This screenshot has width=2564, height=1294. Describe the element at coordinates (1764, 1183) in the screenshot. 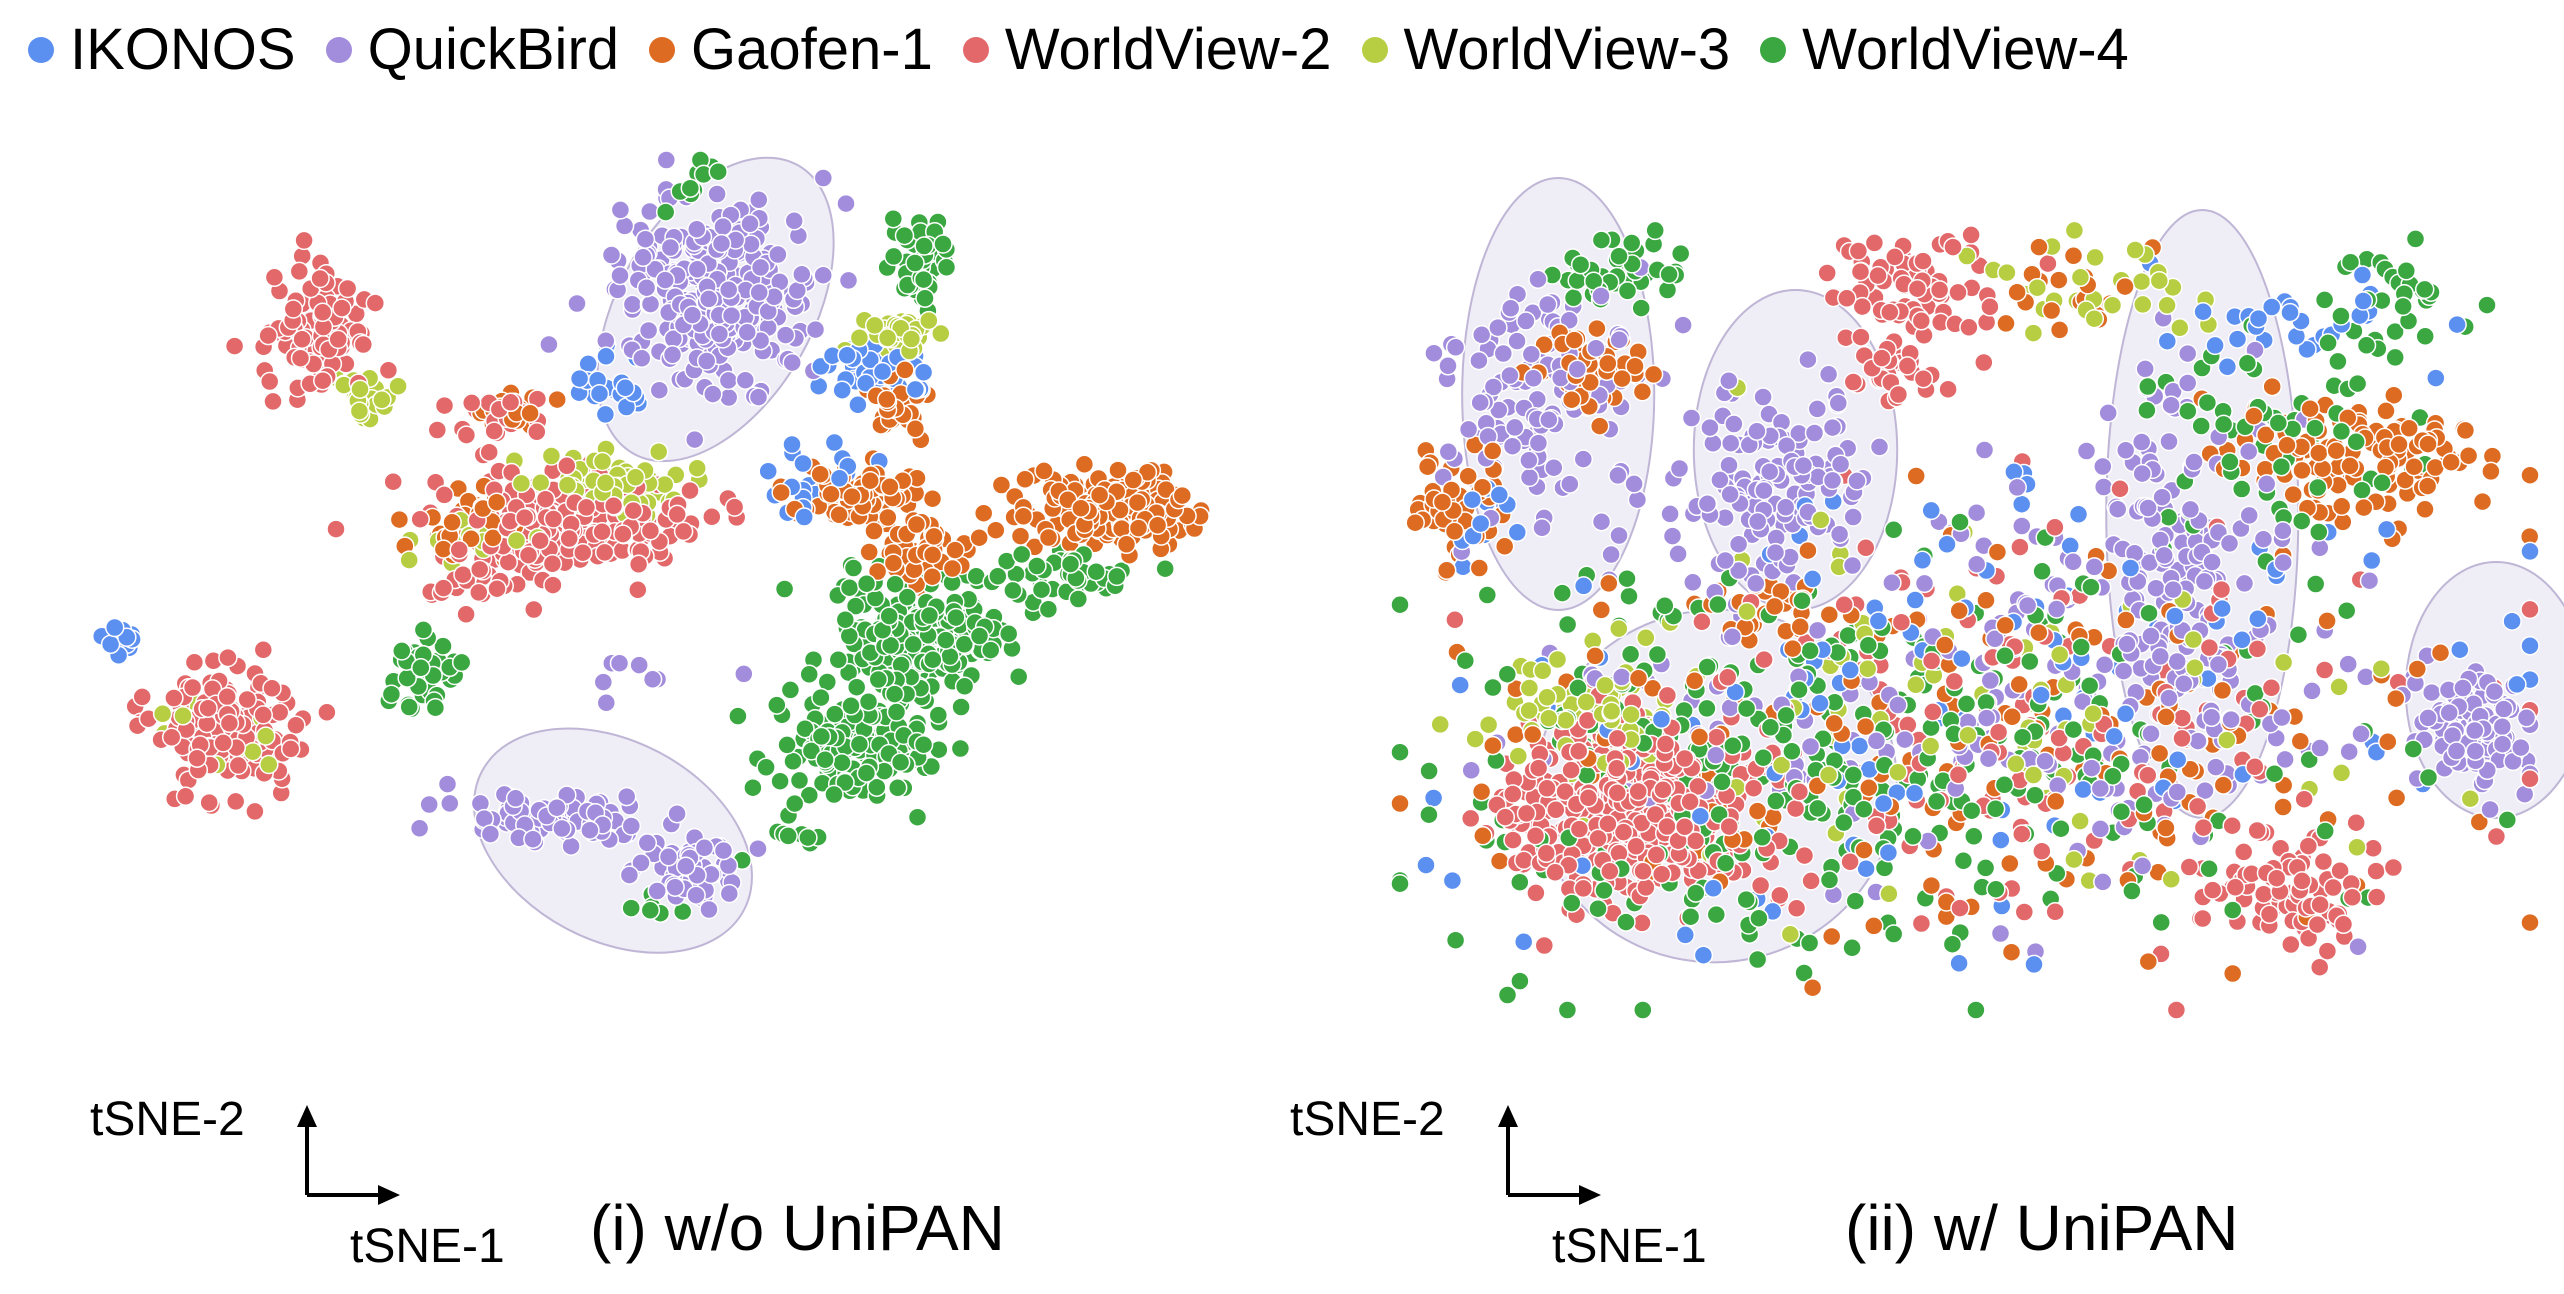

I see `axis-indicator-panel-ii: tSNE-2 tSNE-1 (ii) w/ UniPAN` at that location.